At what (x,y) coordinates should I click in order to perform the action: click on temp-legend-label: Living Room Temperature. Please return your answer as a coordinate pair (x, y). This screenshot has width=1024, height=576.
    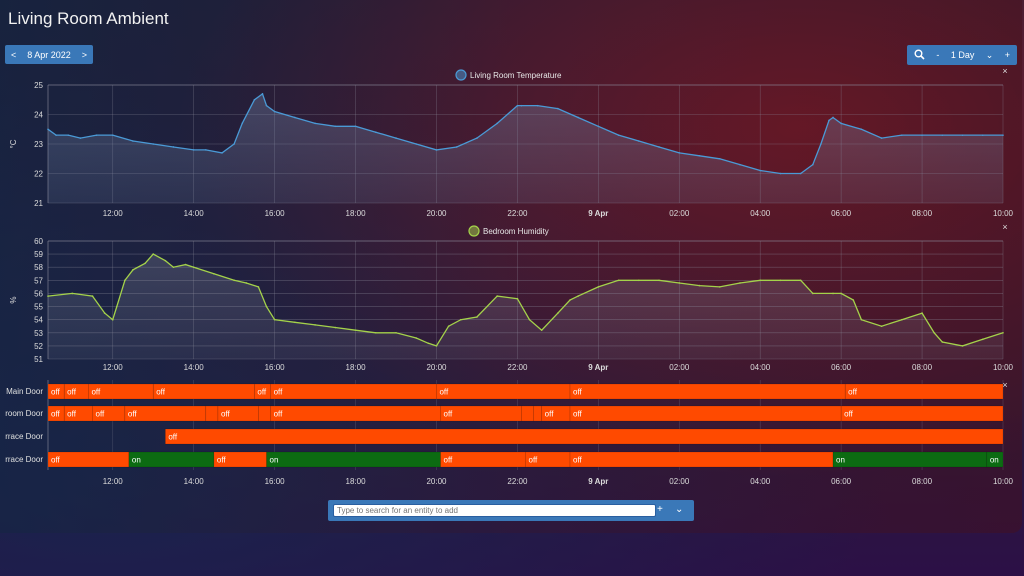
    Looking at the image, I should click on (516, 75).